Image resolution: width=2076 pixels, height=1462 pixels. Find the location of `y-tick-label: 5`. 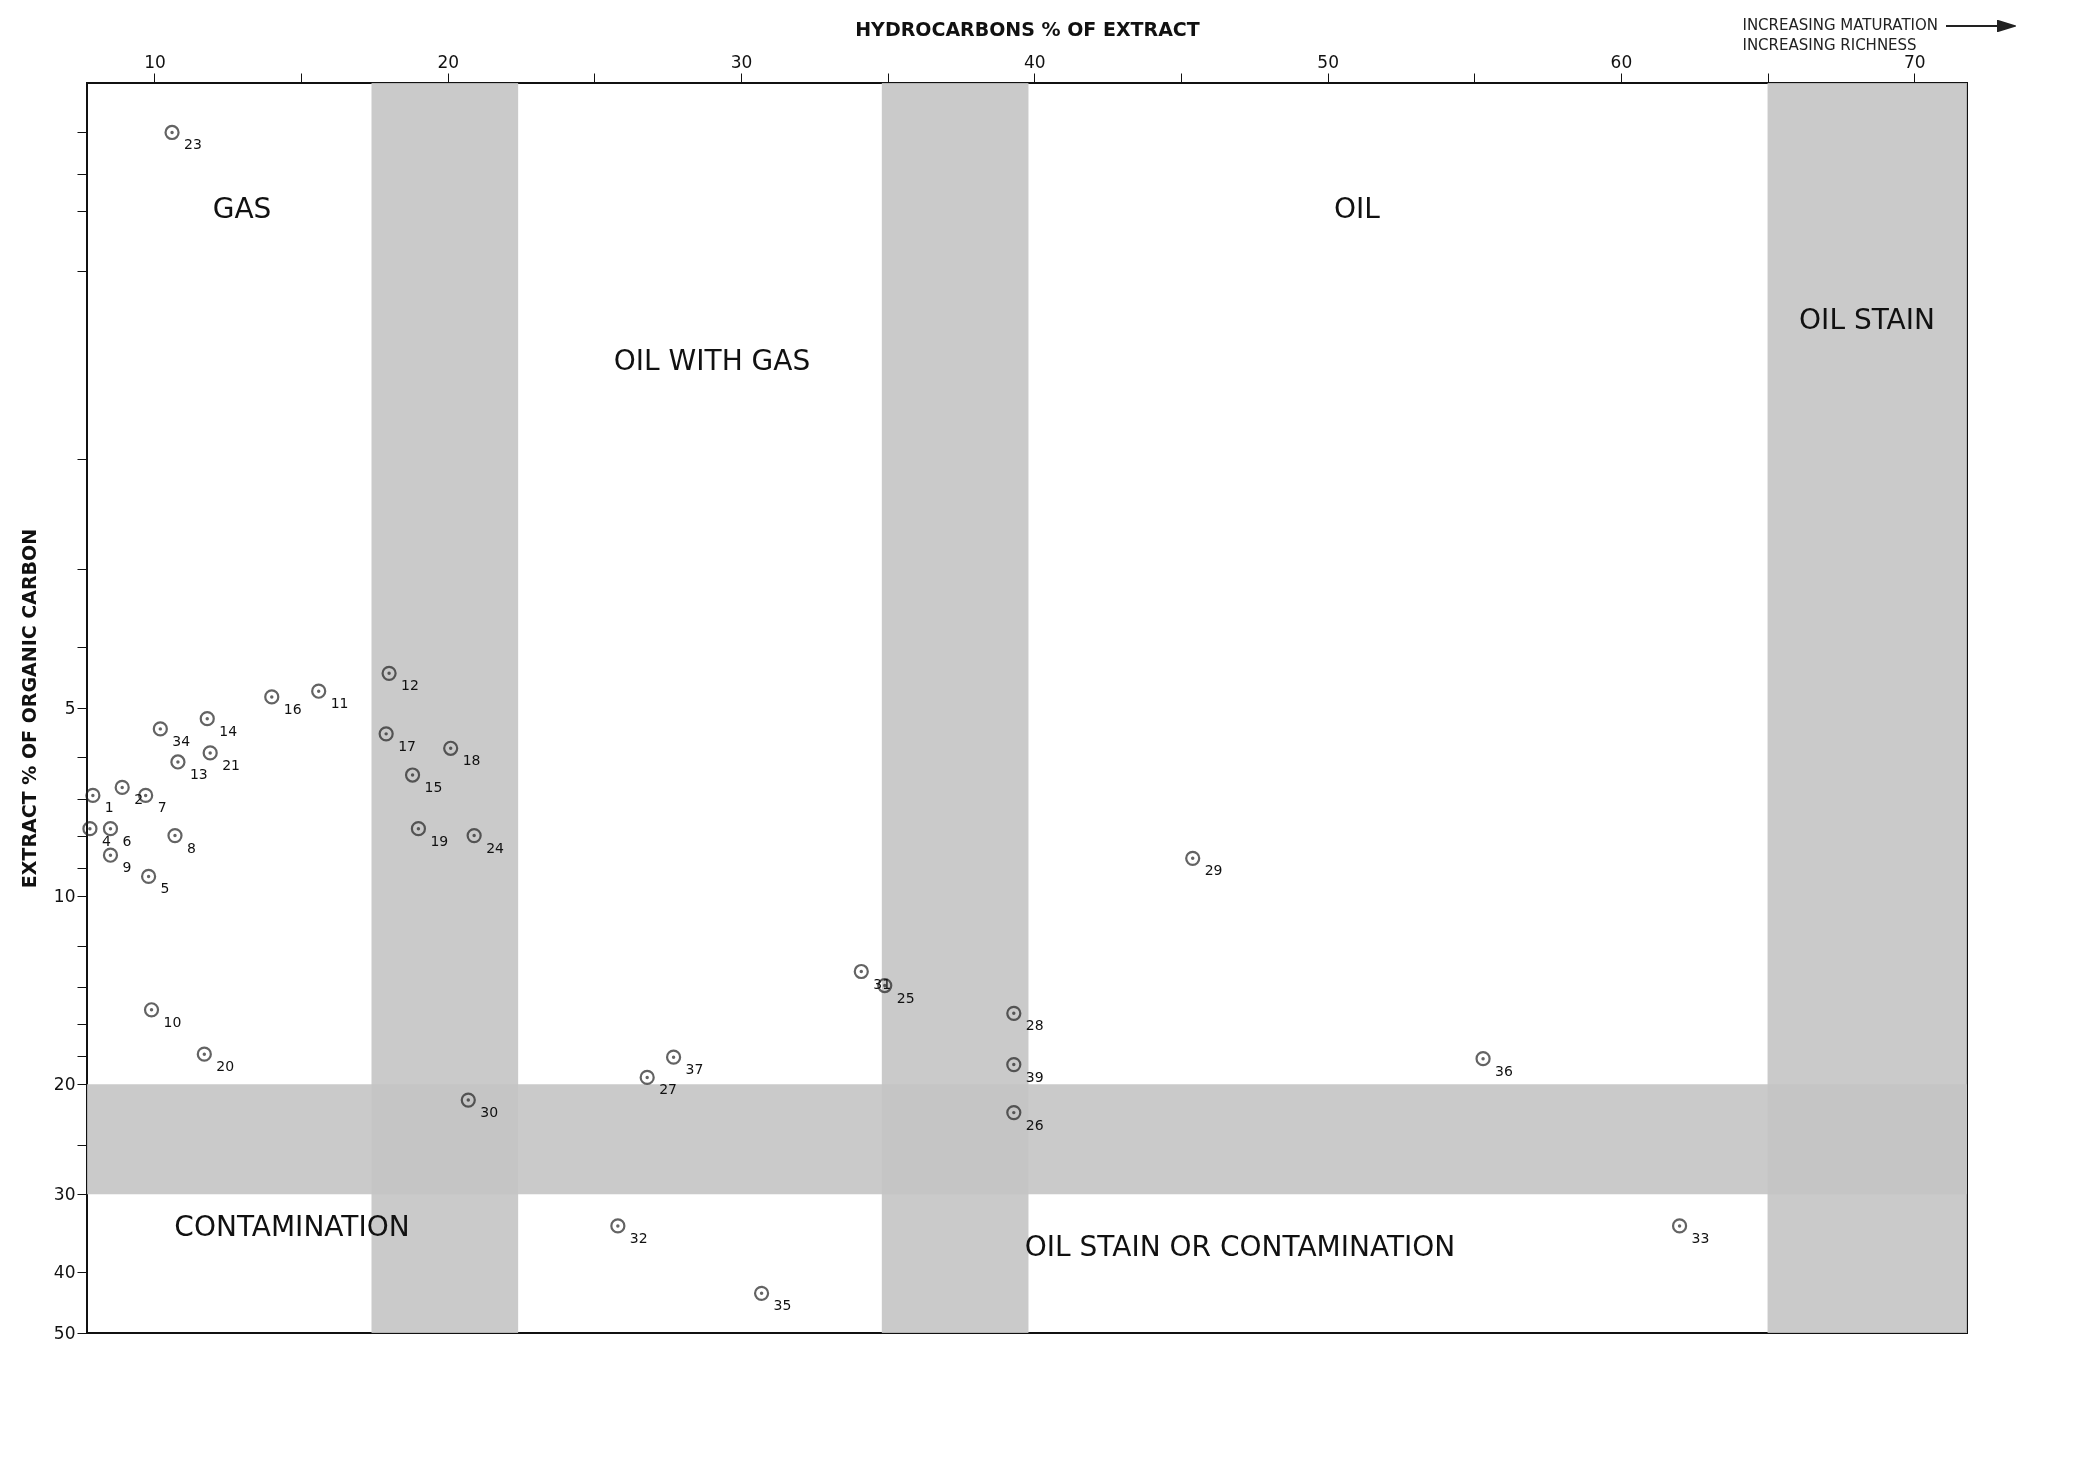

y-tick-label: 5 is located at coordinates (70, 707).